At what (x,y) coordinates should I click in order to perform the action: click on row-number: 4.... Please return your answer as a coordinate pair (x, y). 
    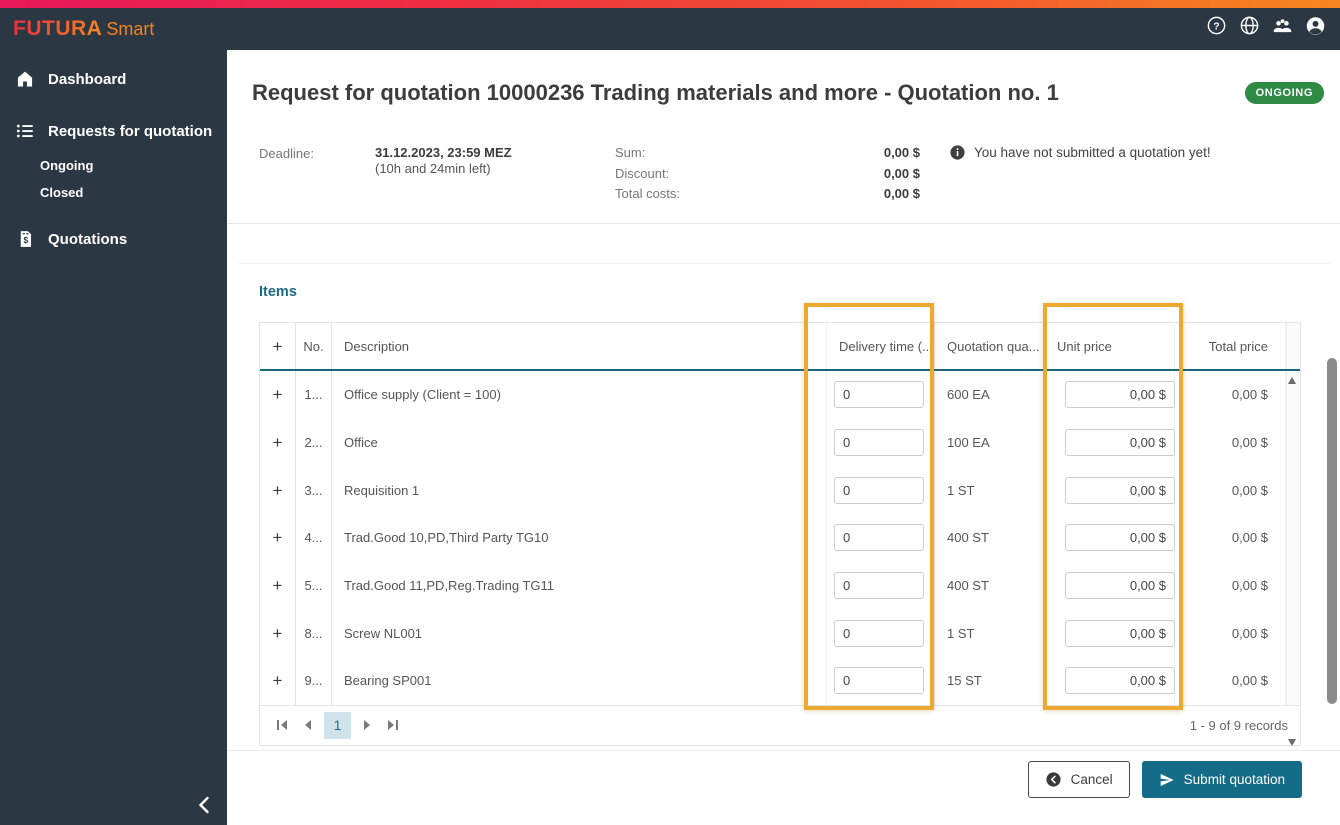
    Looking at the image, I should click on (313, 538).